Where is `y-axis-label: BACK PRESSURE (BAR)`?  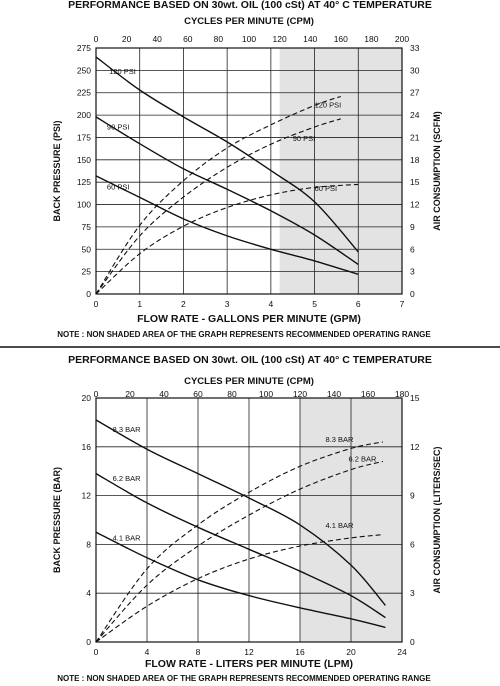
y-axis-label: BACK PRESSURE (BAR) is located at coordinates (57, 520).